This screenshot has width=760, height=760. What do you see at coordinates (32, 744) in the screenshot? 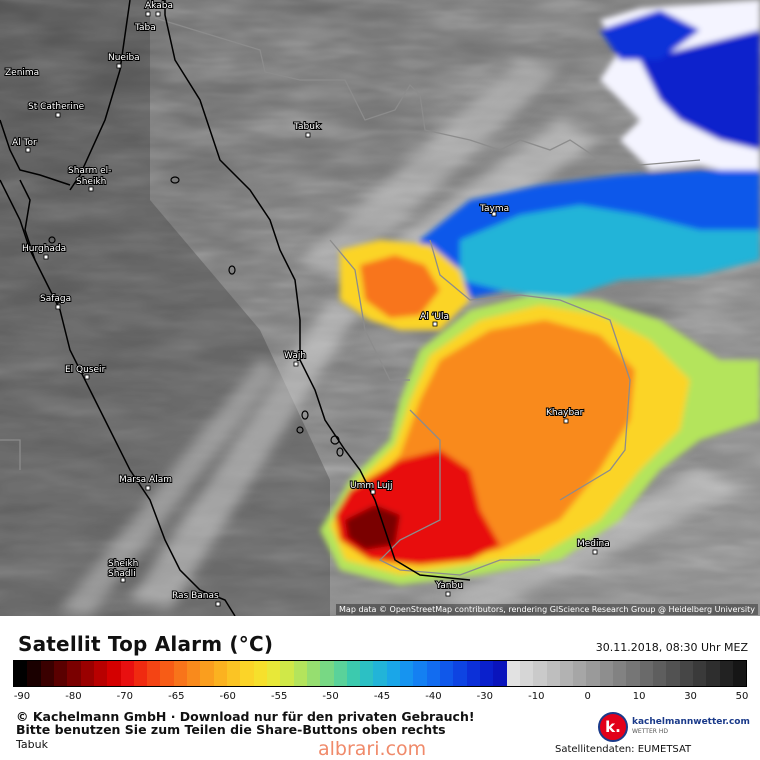
I see `location-name: Tabuk` at bounding box center [32, 744].